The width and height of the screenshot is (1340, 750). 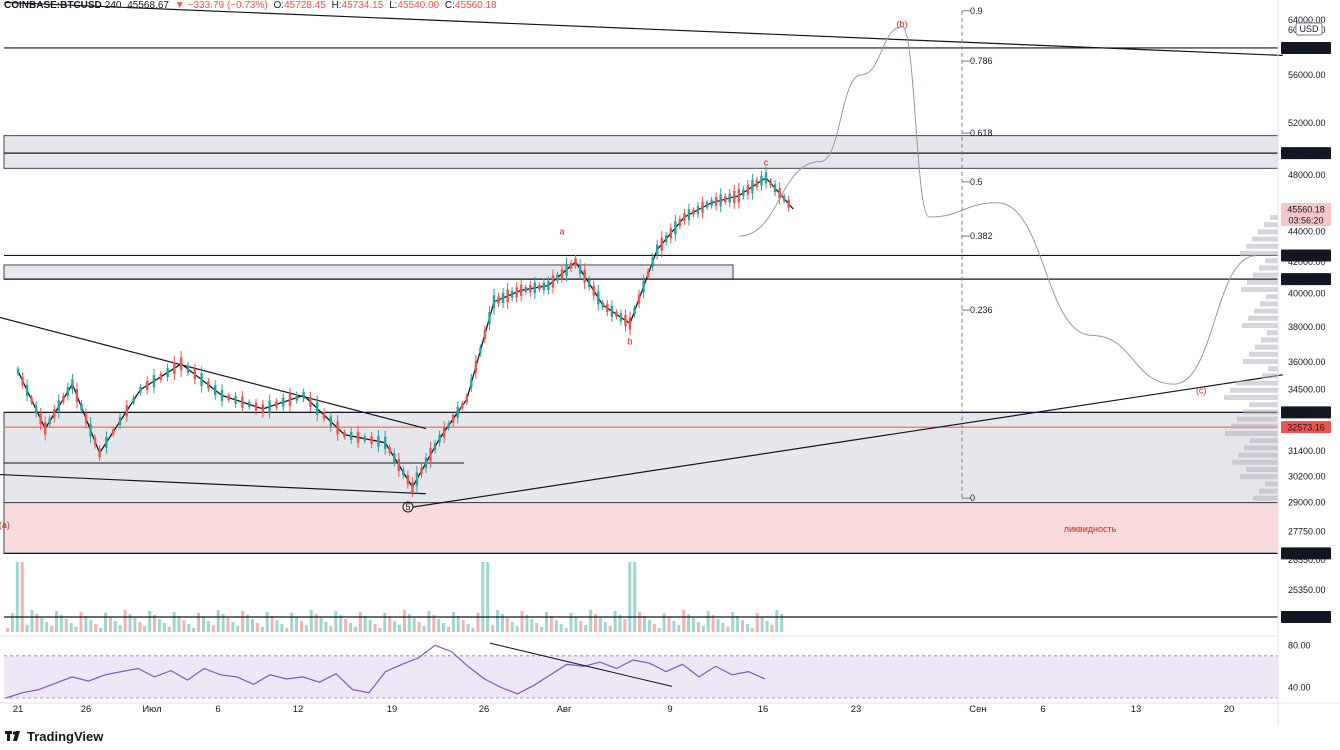 I want to click on price-label: 26822.00, so click(x=1306, y=554).